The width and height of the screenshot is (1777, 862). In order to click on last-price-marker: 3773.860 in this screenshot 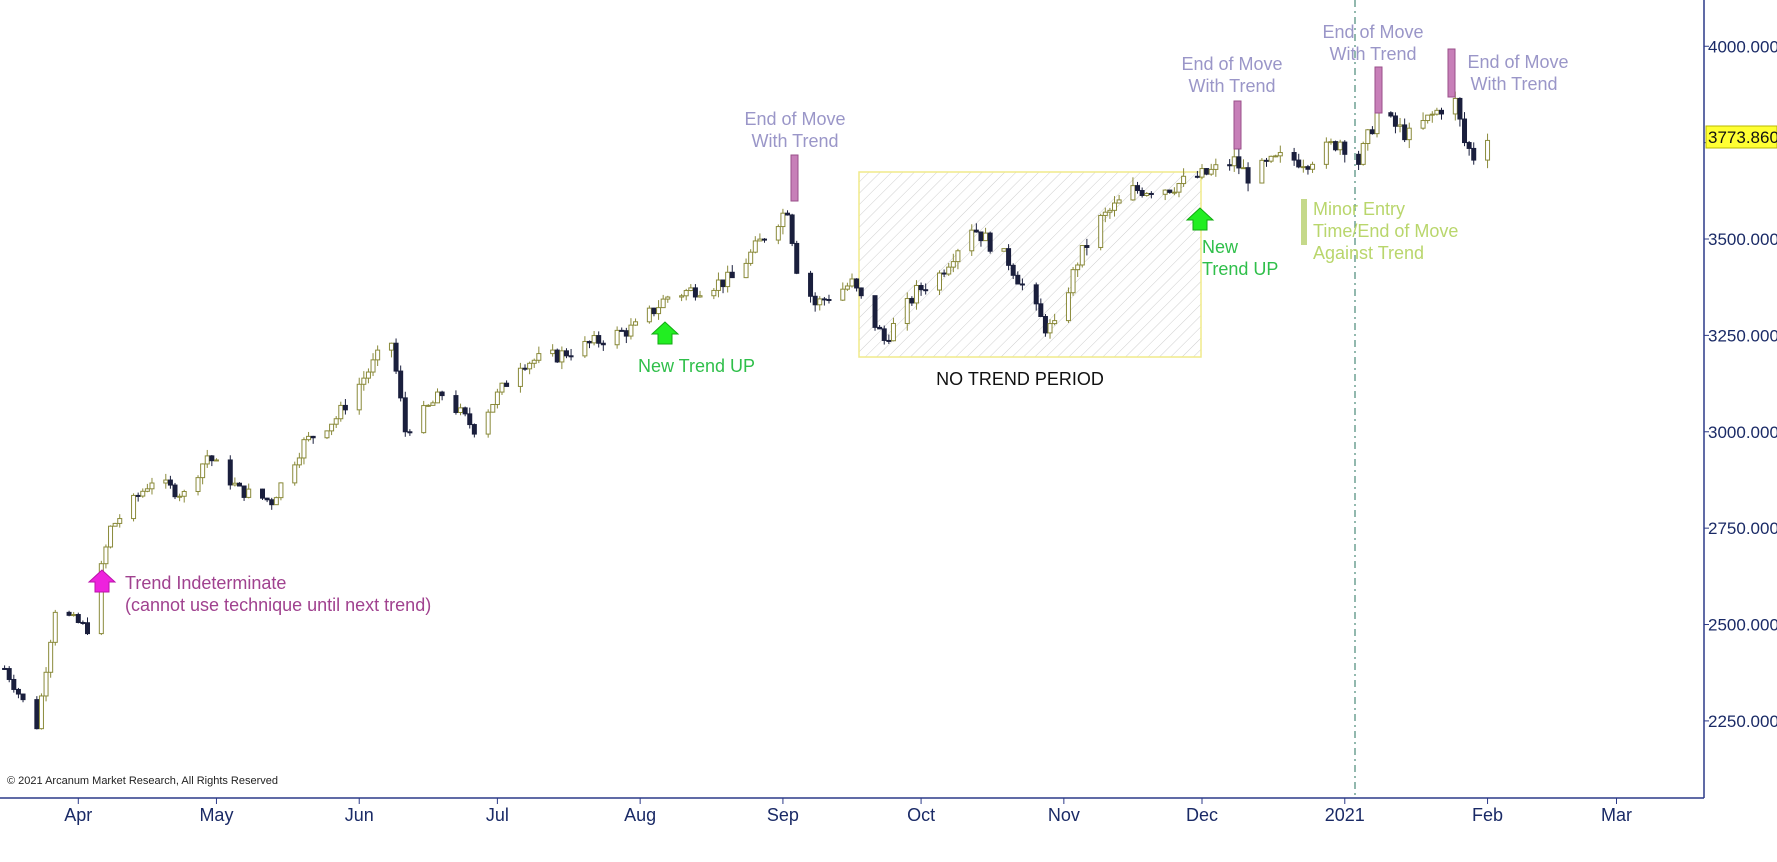, I will do `click(1741, 137)`.